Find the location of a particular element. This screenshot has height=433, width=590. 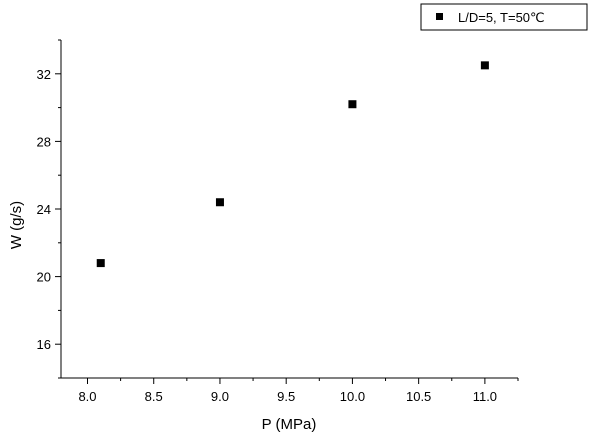

y-axis-label: W (g/s) is located at coordinates (16, 225).